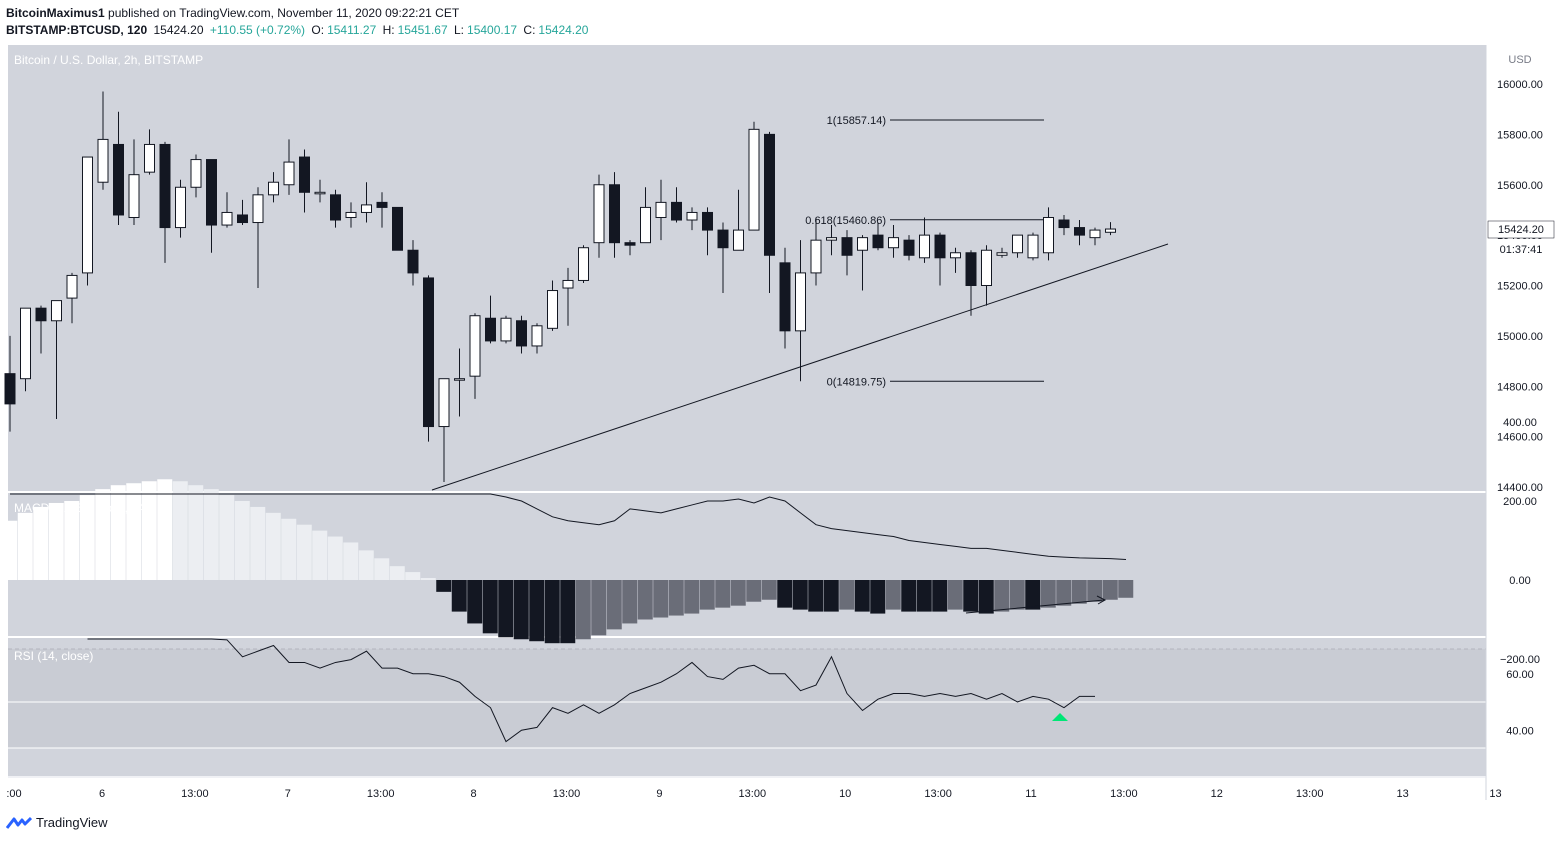 The width and height of the screenshot is (1560, 843). Describe the element at coordinates (1035, 606) in the screenshot. I see `macd-rising-arrow` at that location.